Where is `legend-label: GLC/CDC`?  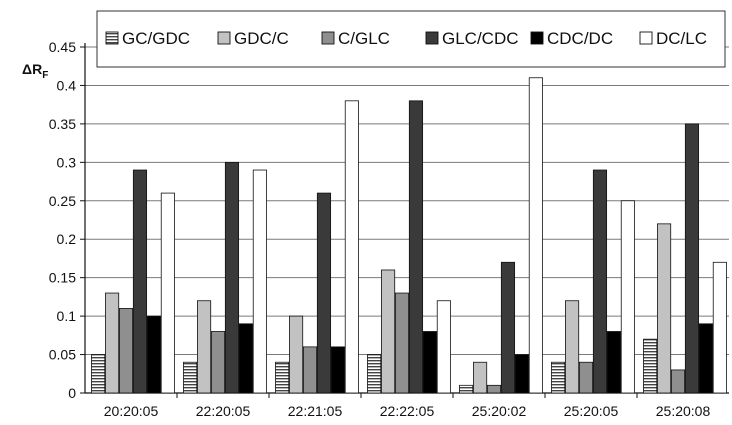 legend-label: GLC/CDC is located at coordinates (480, 38).